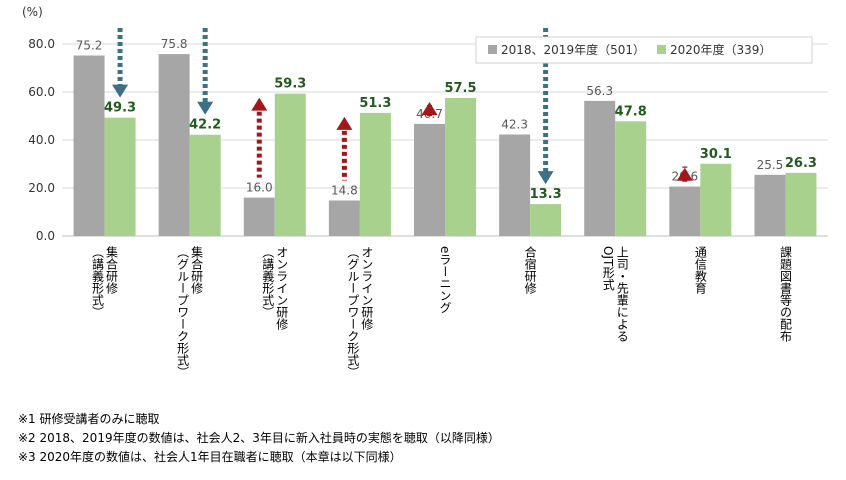 This screenshot has width=846, height=480. What do you see at coordinates (210, 457) in the screenshot?
I see `footnote-3: ※3 2020年度の数値は、社会人1年目在職者に聴取（本章は以下同様）` at bounding box center [210, 457].